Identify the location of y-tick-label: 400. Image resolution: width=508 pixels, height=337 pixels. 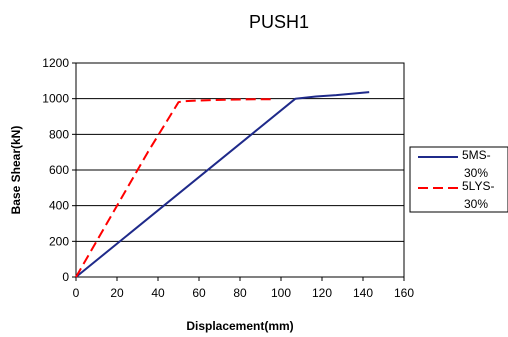
(59, 206).